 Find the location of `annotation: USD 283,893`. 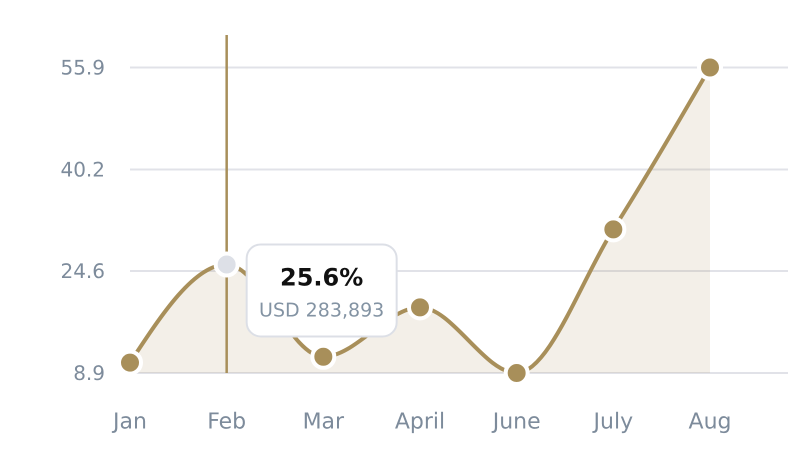

annotation: USD 283,893 is located at coordinates (321, 310).